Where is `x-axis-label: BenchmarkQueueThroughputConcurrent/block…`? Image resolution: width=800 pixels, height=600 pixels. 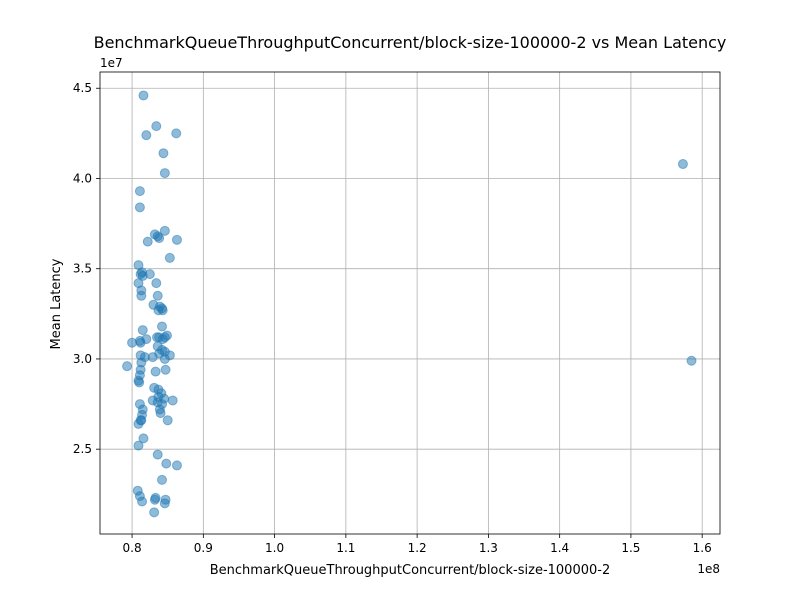 x-axis-label: BenchmarkQueueThroughputConcurrent/block… is located at coordinates (410, 570).